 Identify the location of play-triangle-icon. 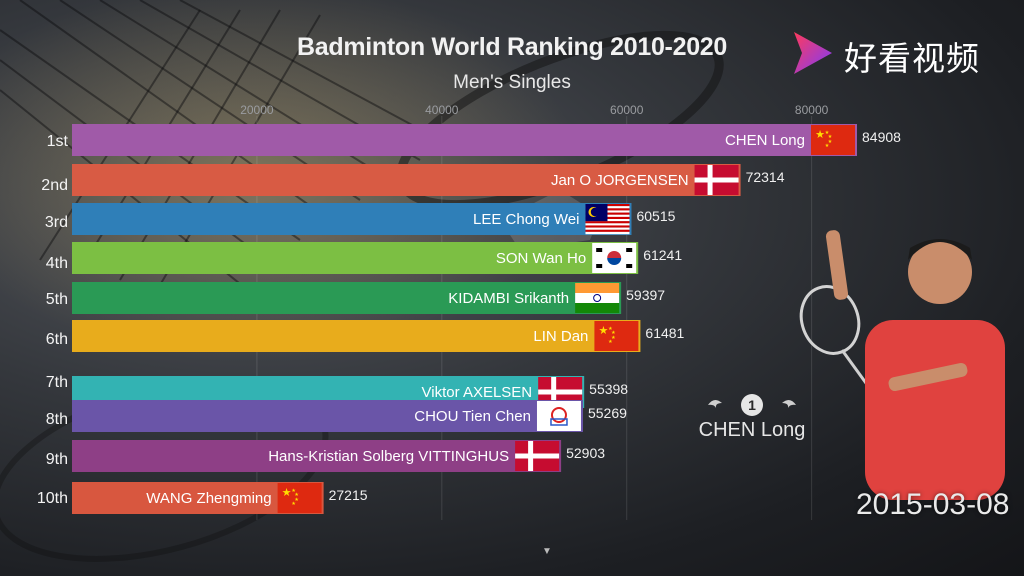
(813, 53).